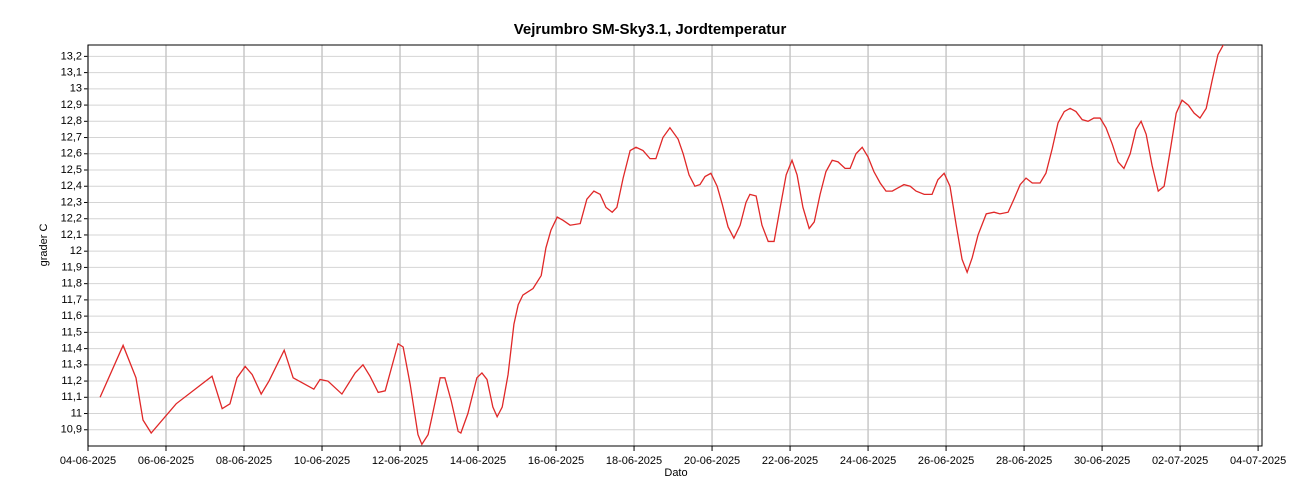 The width and height of the screenshot is (1300, 500). What do you see at coordinates (71, 202) in the screenshot?
I see `y-tick-label: 12,3` at bounding box center [71, 202].